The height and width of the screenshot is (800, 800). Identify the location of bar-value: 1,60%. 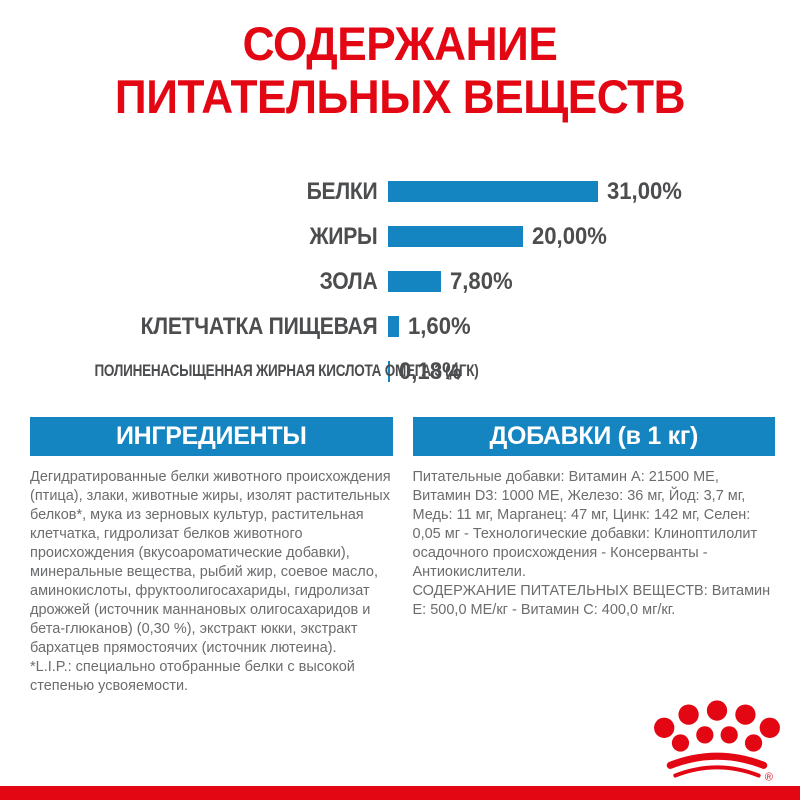
(439, 326).